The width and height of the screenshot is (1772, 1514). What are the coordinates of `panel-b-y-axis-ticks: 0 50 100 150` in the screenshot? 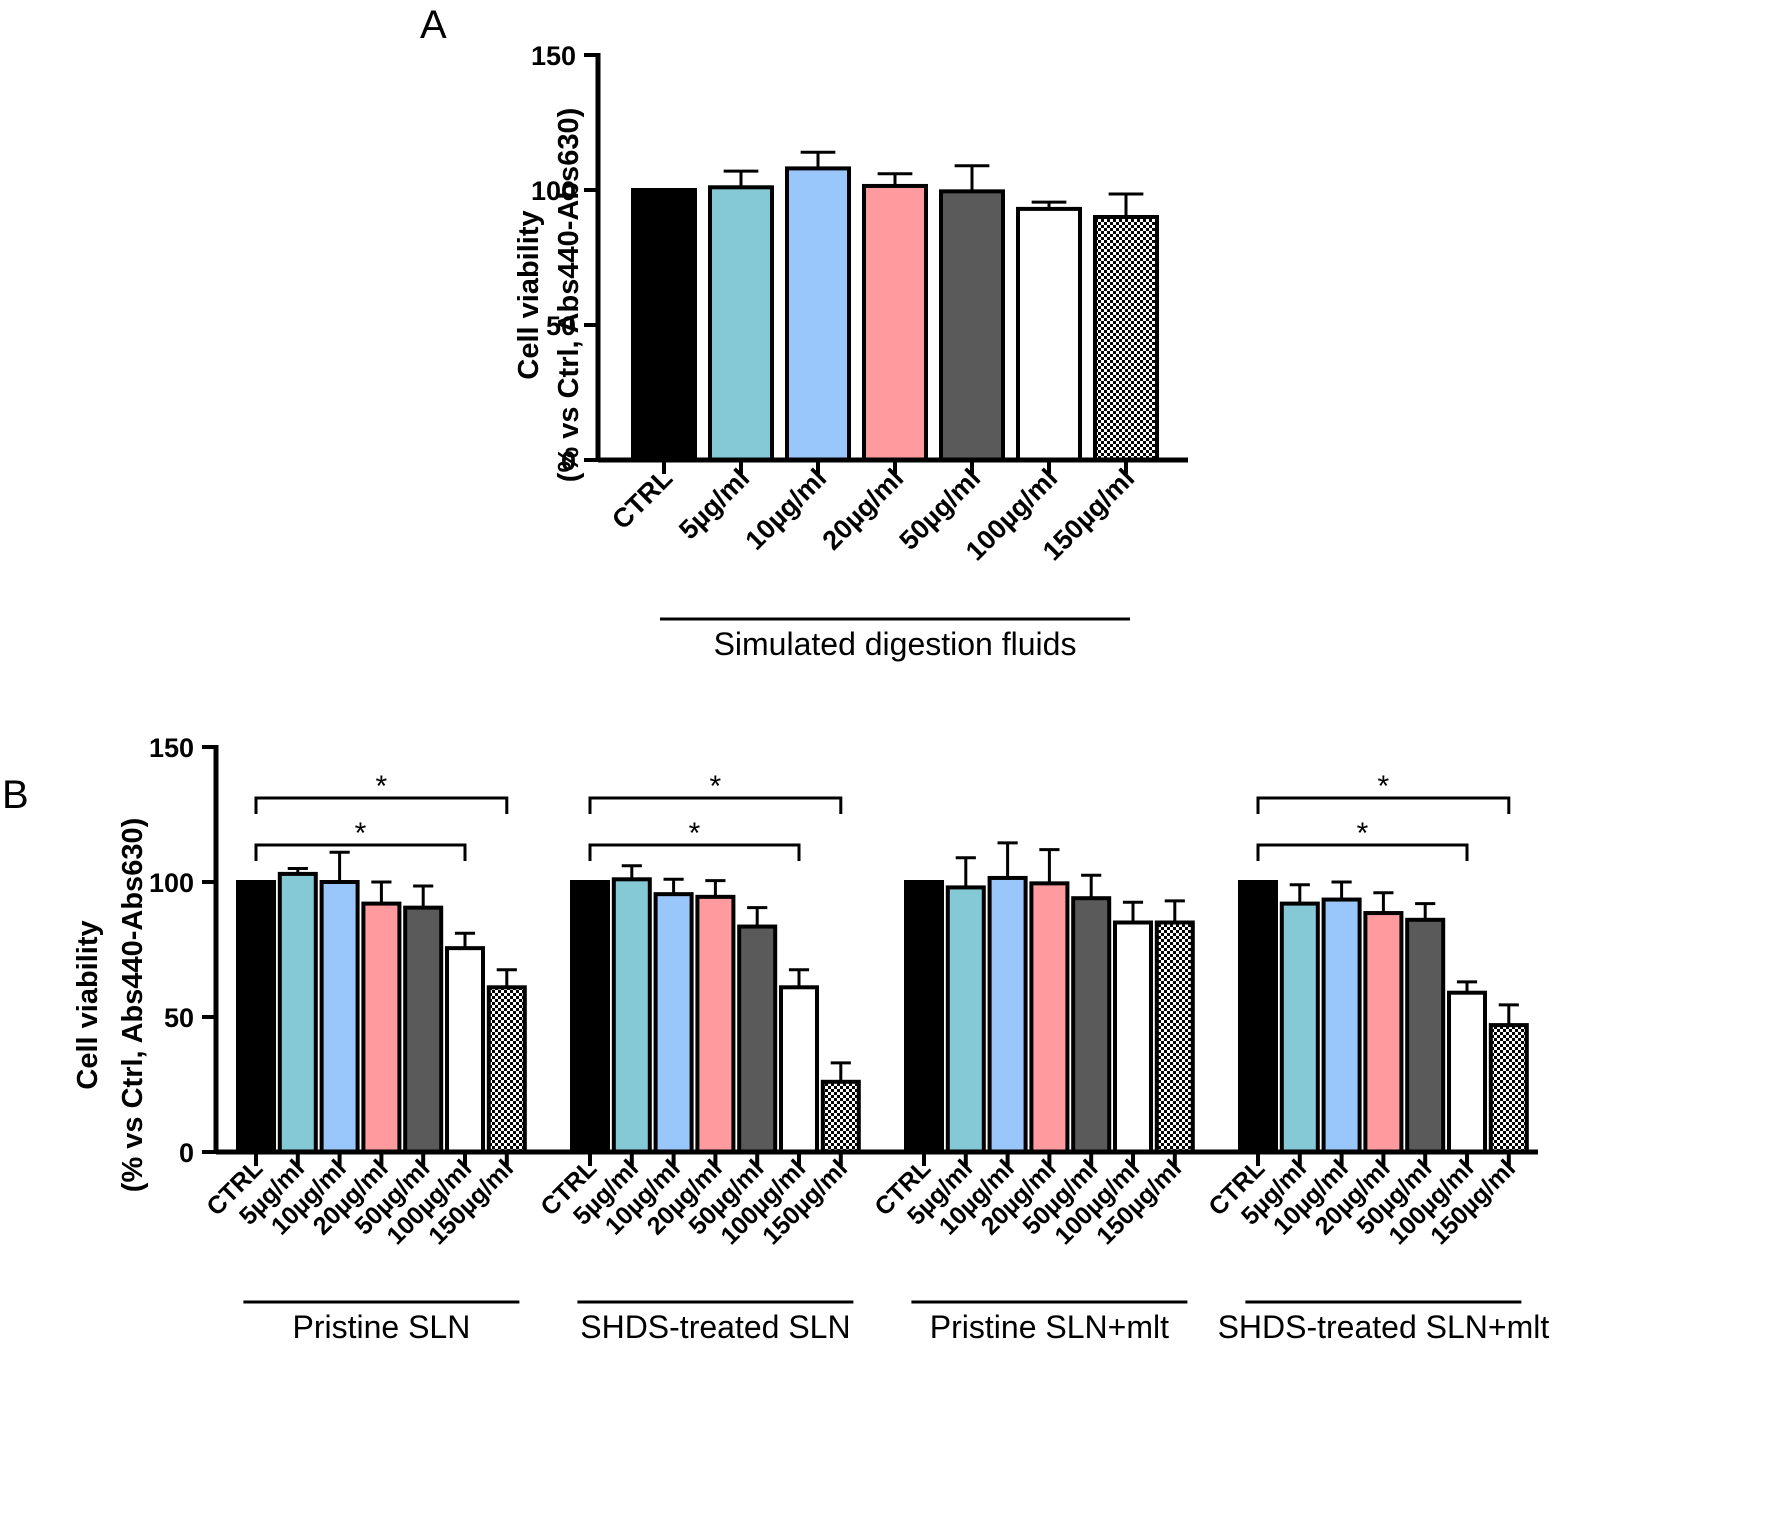 It's located at (182, 950).